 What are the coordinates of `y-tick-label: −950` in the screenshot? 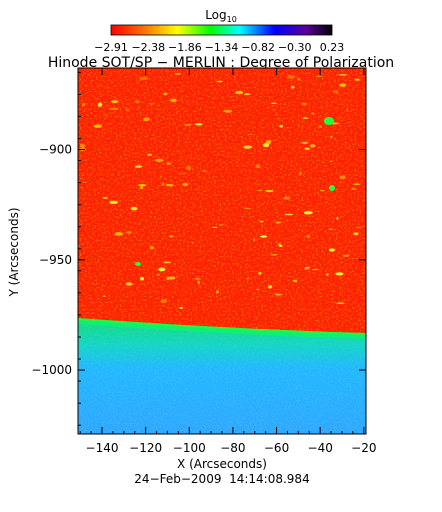 It's located at (55, 260).